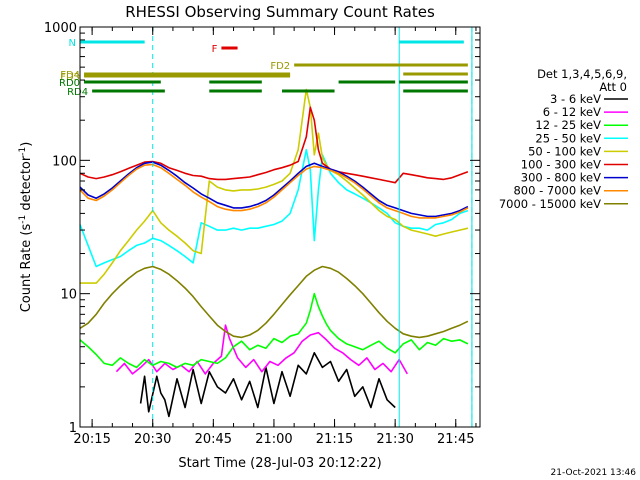 The height and width of the screenshot is (480, 640). What do you see at coordinates (279, 463) in the screenshot?
I see `x-axis-label: Start Time (28-Jul-03 20:12:22)` at bounding box center [279, 463].